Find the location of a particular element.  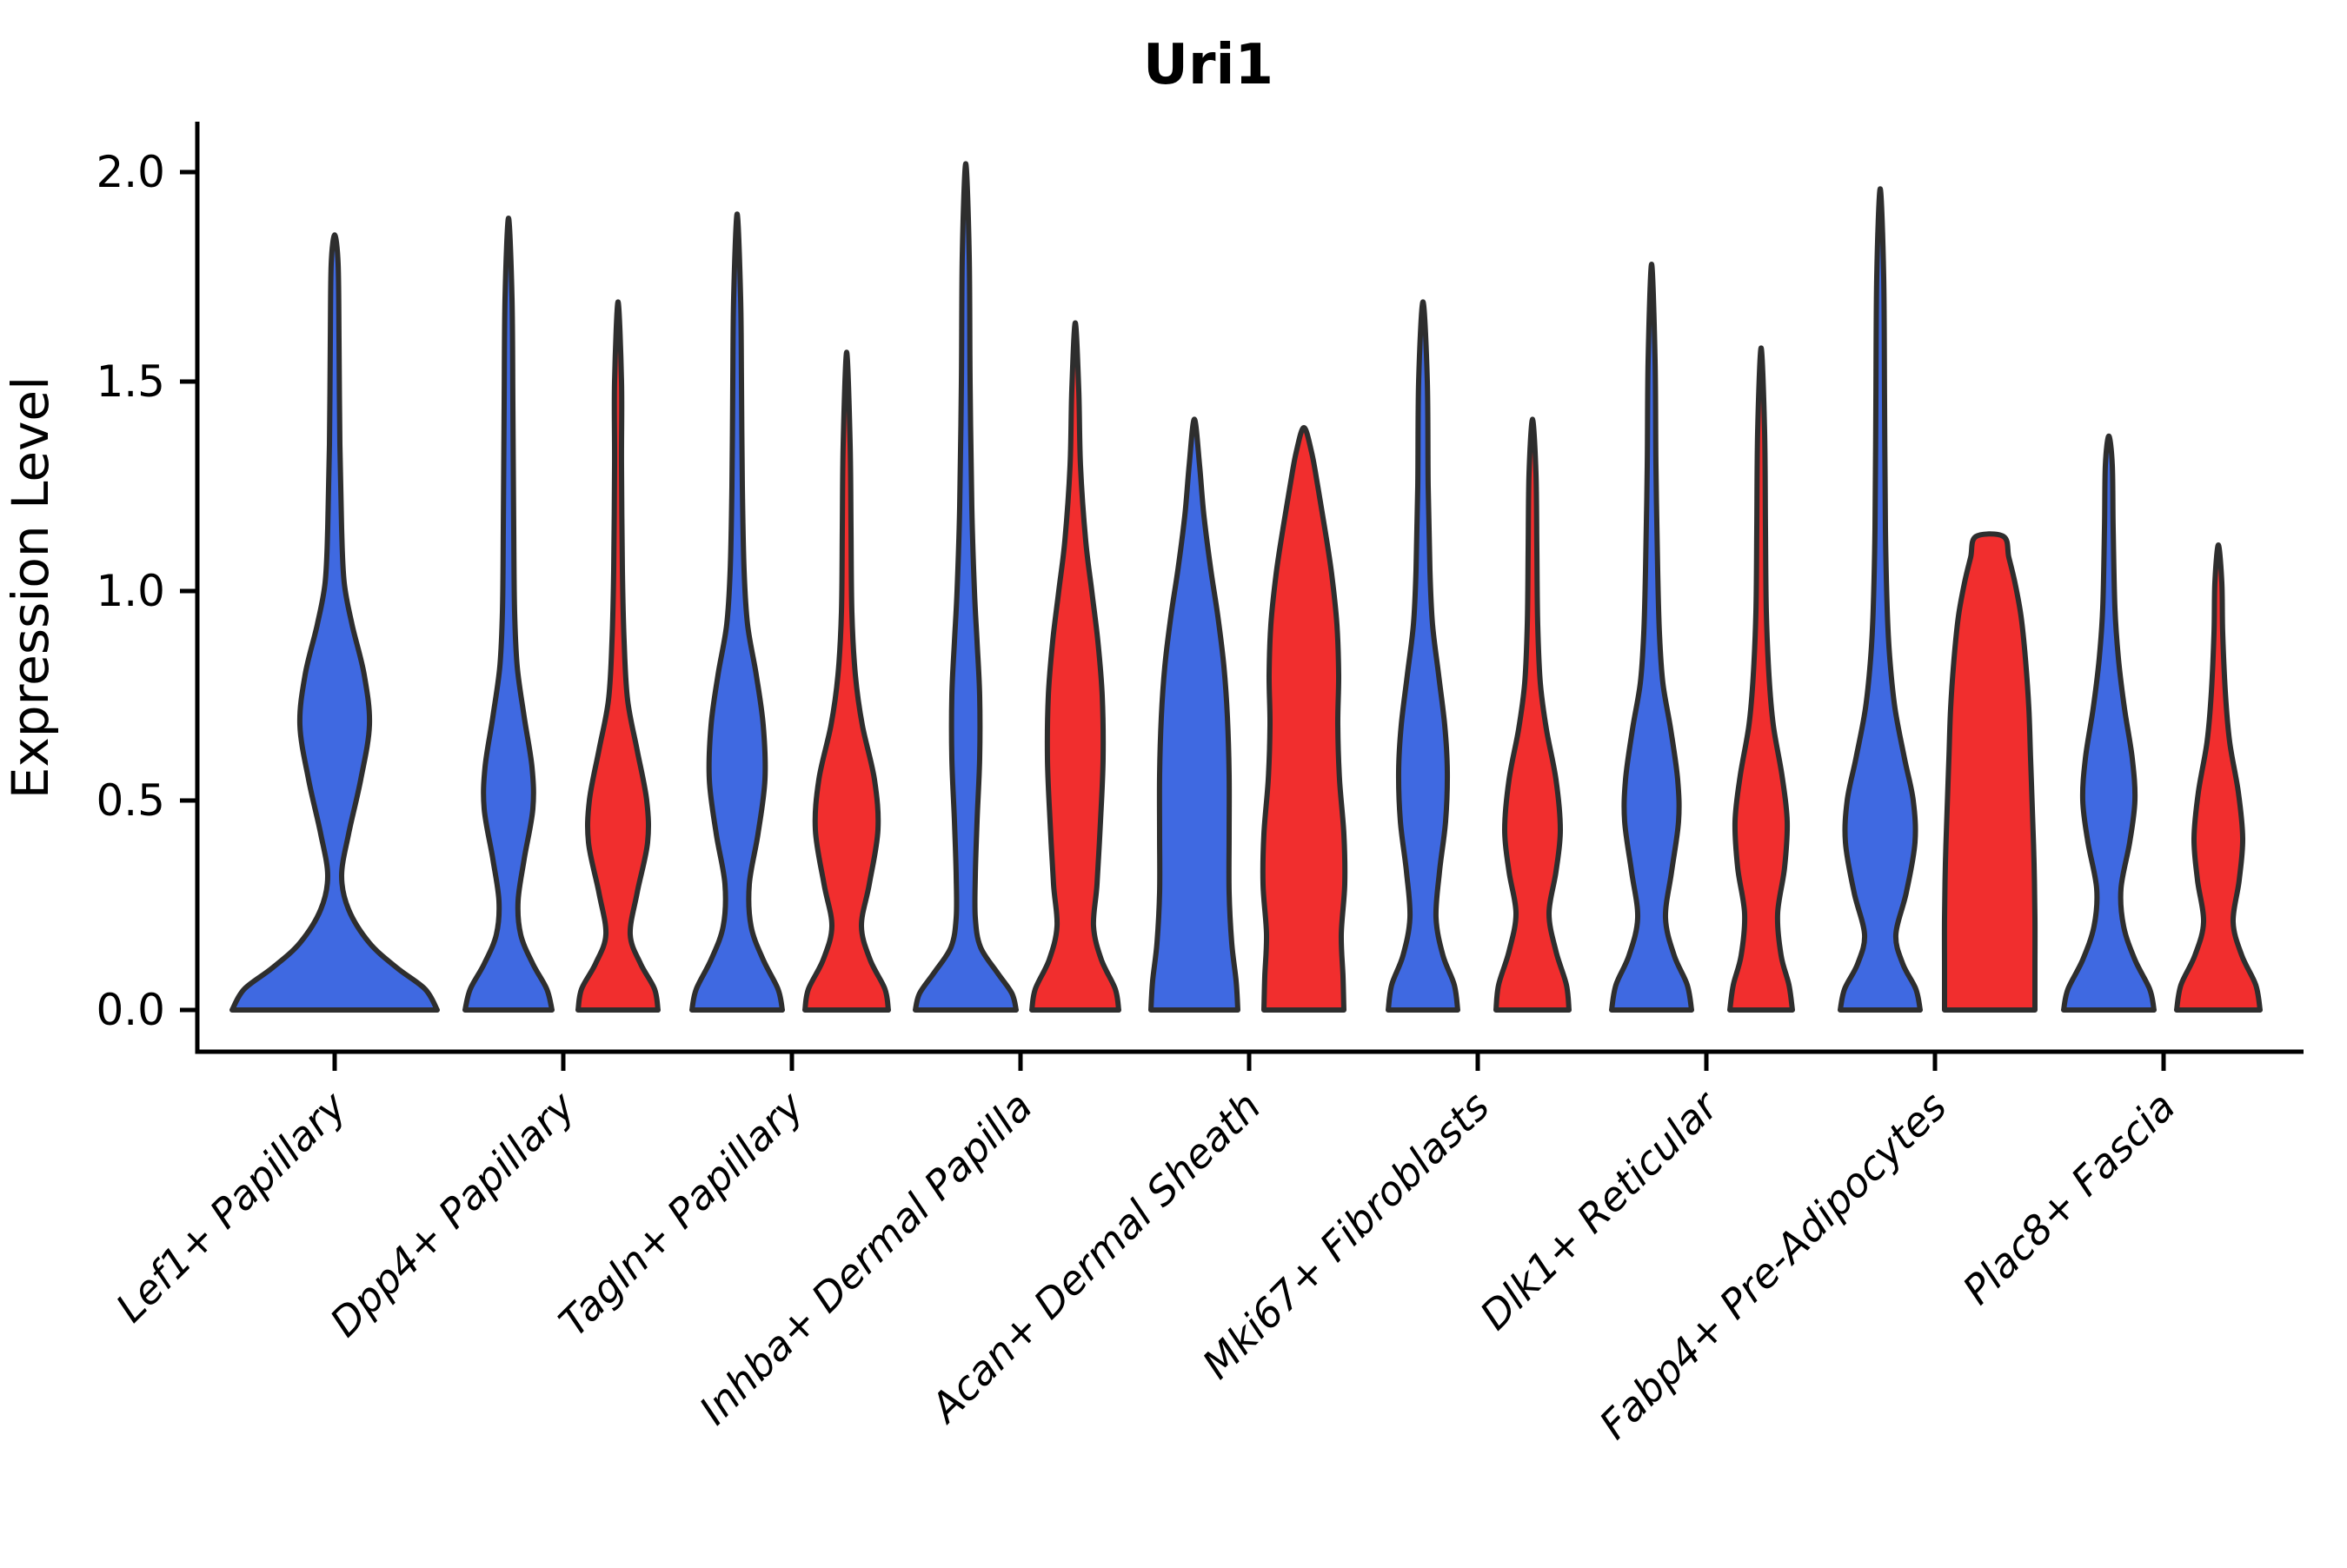

violin-plac8-fascia-blue is located at coordinates (2109, 723).